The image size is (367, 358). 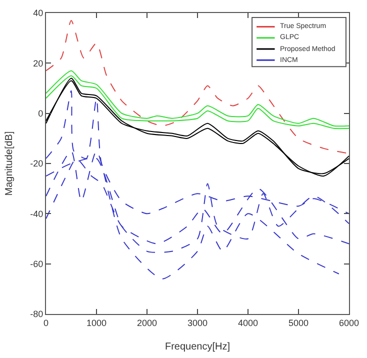 What do you see at coordinates (10, 163) in the screenshot?
I see `y-axis-title: Magnitude[dB]` at bounding box center [10, 163].